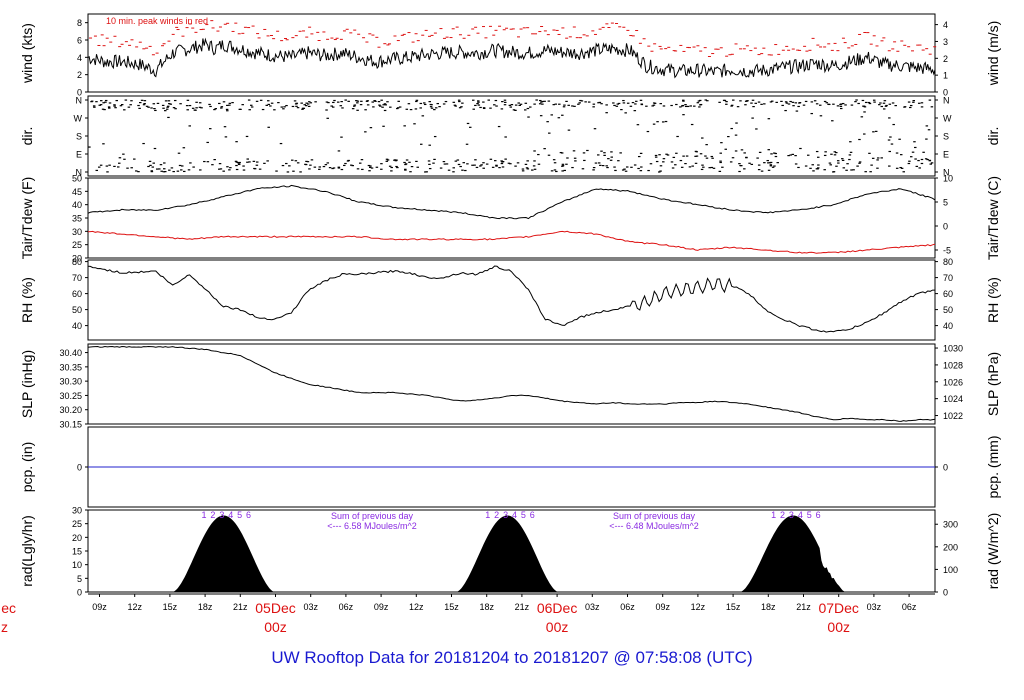  I want to click on rad-tick-label: 20, so click(77, 538).